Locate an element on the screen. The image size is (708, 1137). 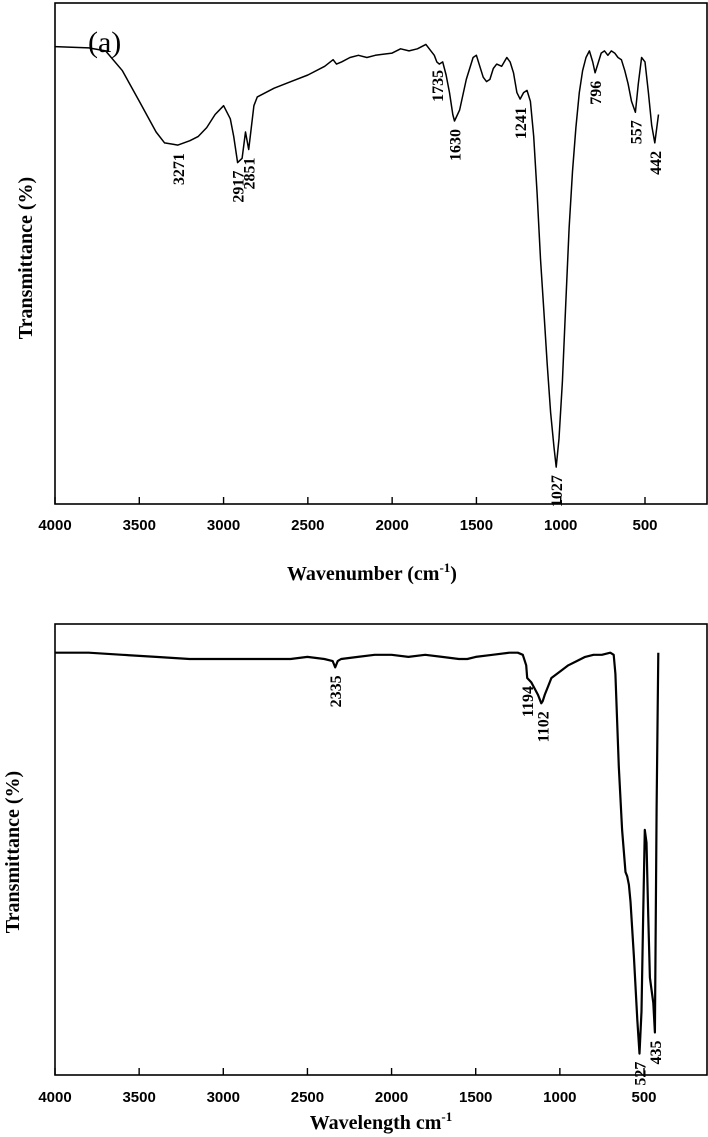
peak-label: 557 is located at coordinates (636, 132).